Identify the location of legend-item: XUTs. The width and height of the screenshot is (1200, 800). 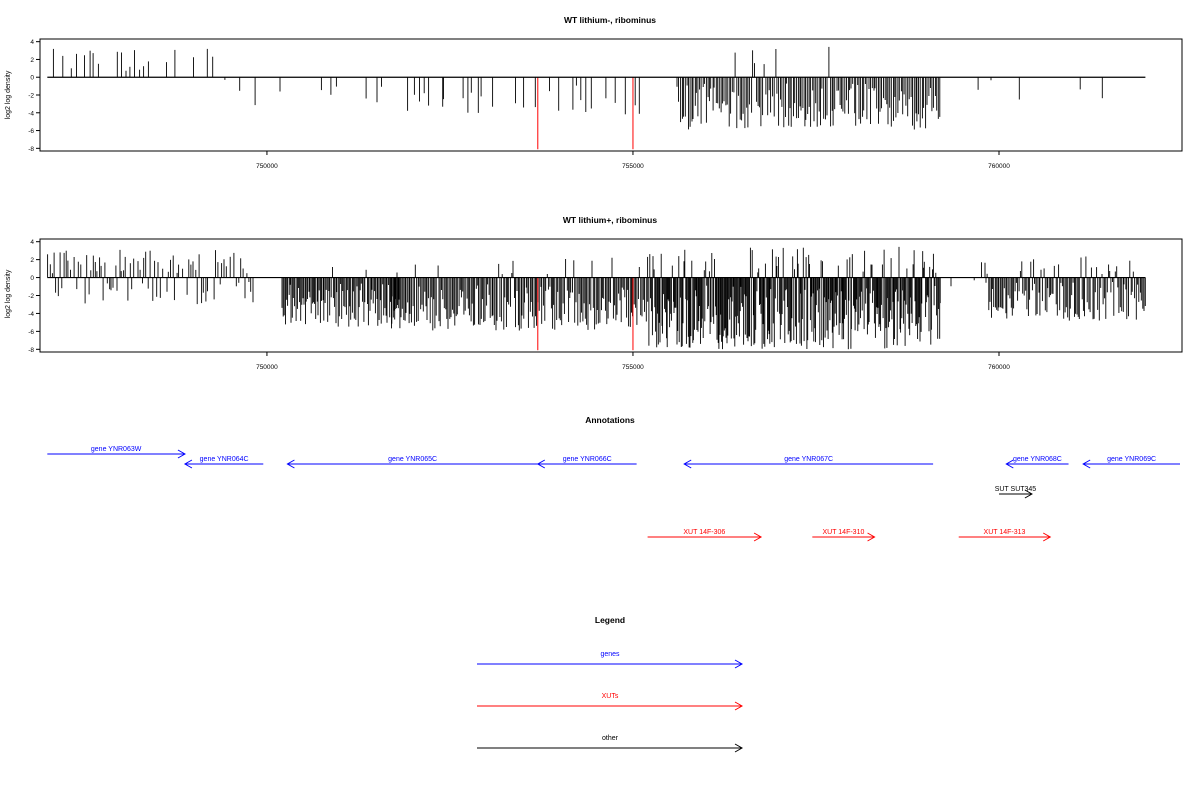
(610, 702).